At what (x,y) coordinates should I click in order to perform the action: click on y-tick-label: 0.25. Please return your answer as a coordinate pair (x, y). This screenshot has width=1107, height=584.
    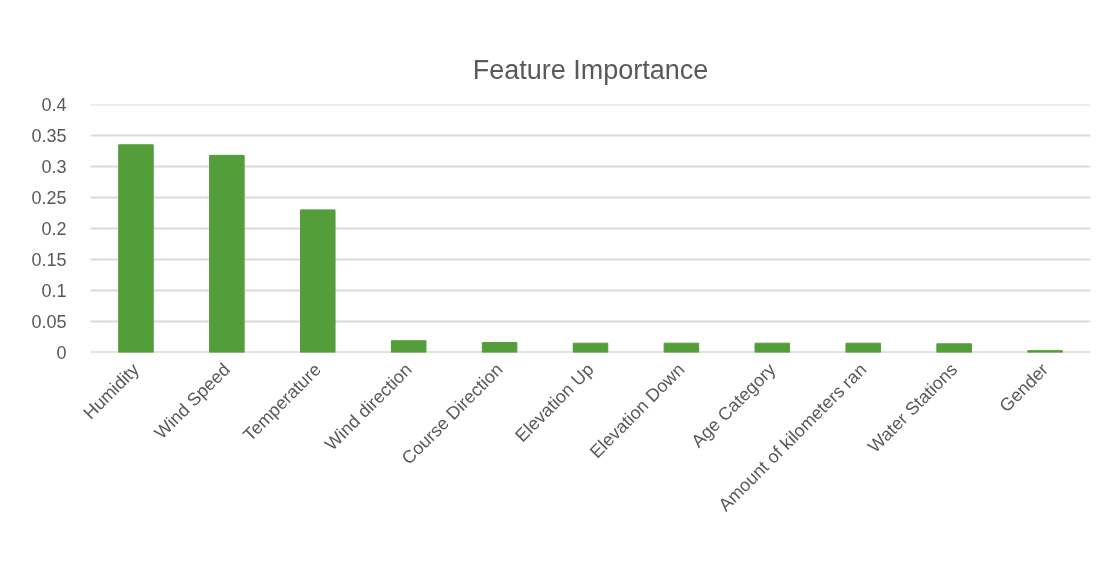
    Looking at the image, I should click on (49, 198).